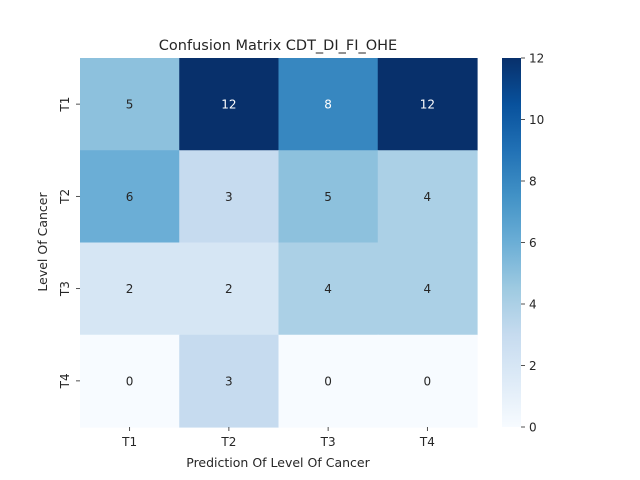 This screenshot has height=480, width=640. I want to click on heatmap-cell-r4-c1, so click(130, 381).